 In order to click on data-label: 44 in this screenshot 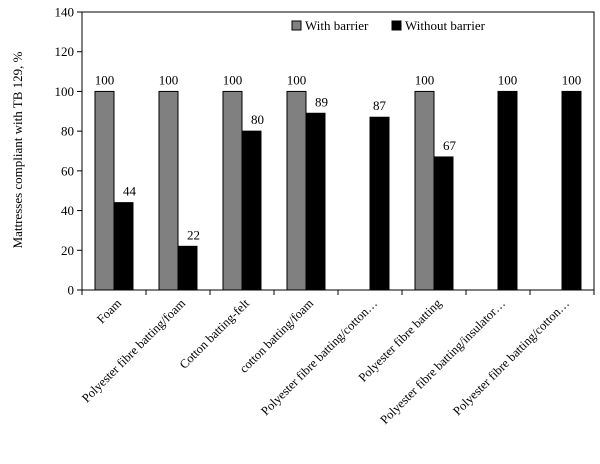, I will do `click(130, 191)`.